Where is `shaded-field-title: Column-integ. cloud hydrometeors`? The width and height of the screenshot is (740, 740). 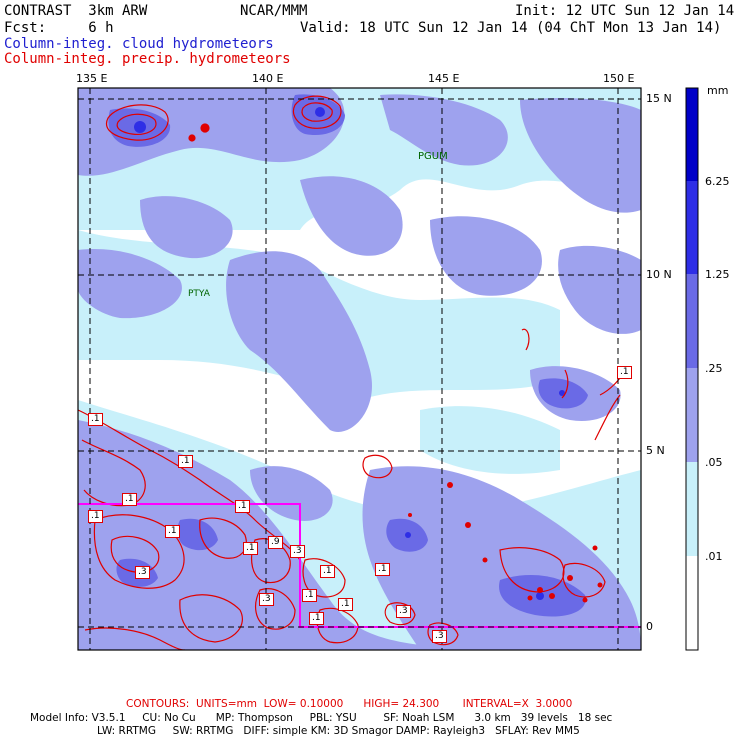 shaded-field-title: Column-integ. cloud hydrometeors is located at coordinates (139, 44).